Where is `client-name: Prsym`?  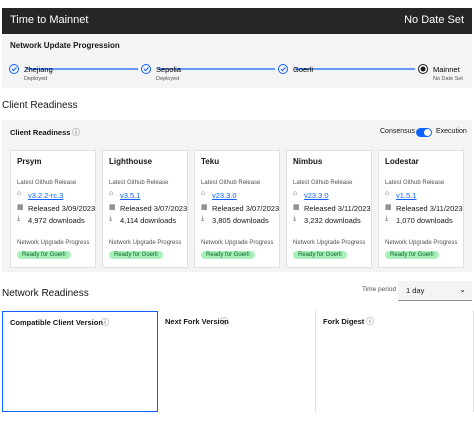
client-name: Prsym is located at coordinates (29, 161).